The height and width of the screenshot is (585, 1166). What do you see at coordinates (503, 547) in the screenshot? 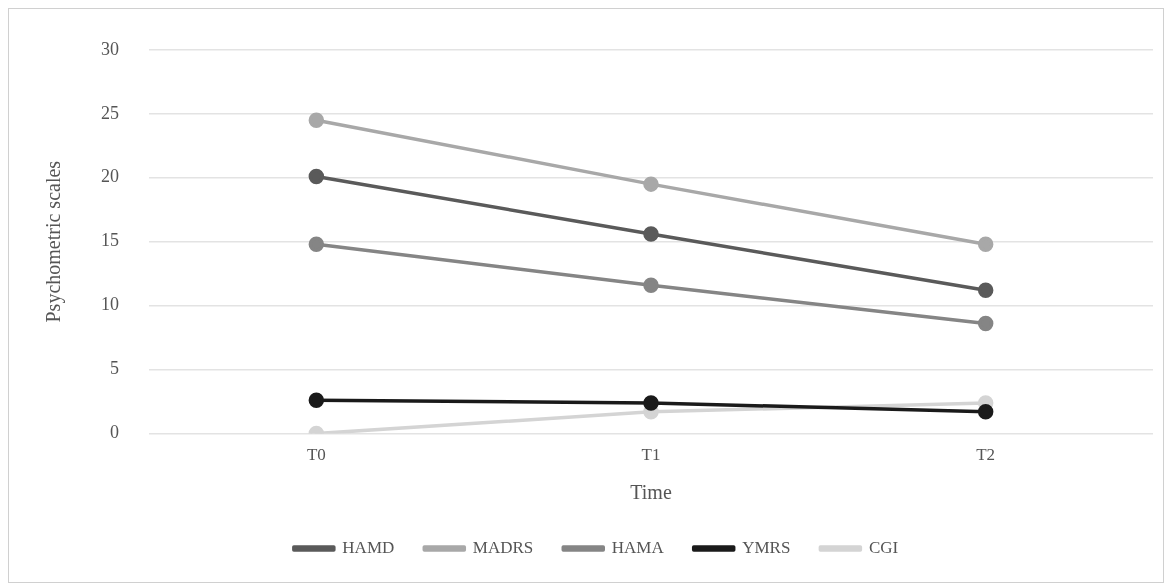
I see `legend-label: MADRS` at bounding box center [503, 547].